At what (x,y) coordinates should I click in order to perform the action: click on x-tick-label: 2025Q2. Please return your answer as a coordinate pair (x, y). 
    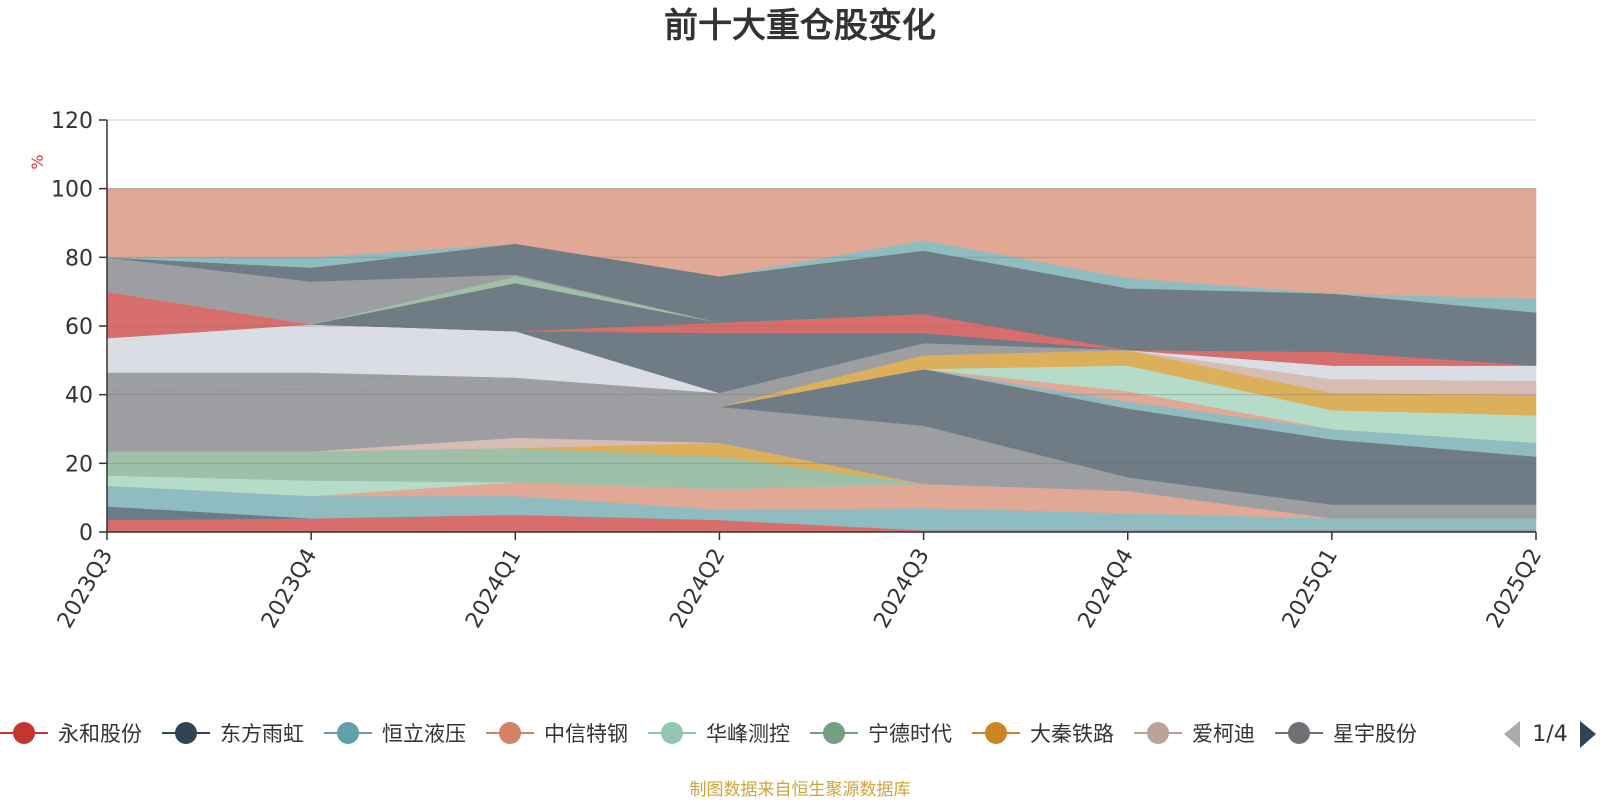
    Looking at the image, I should click on (1514, 589).